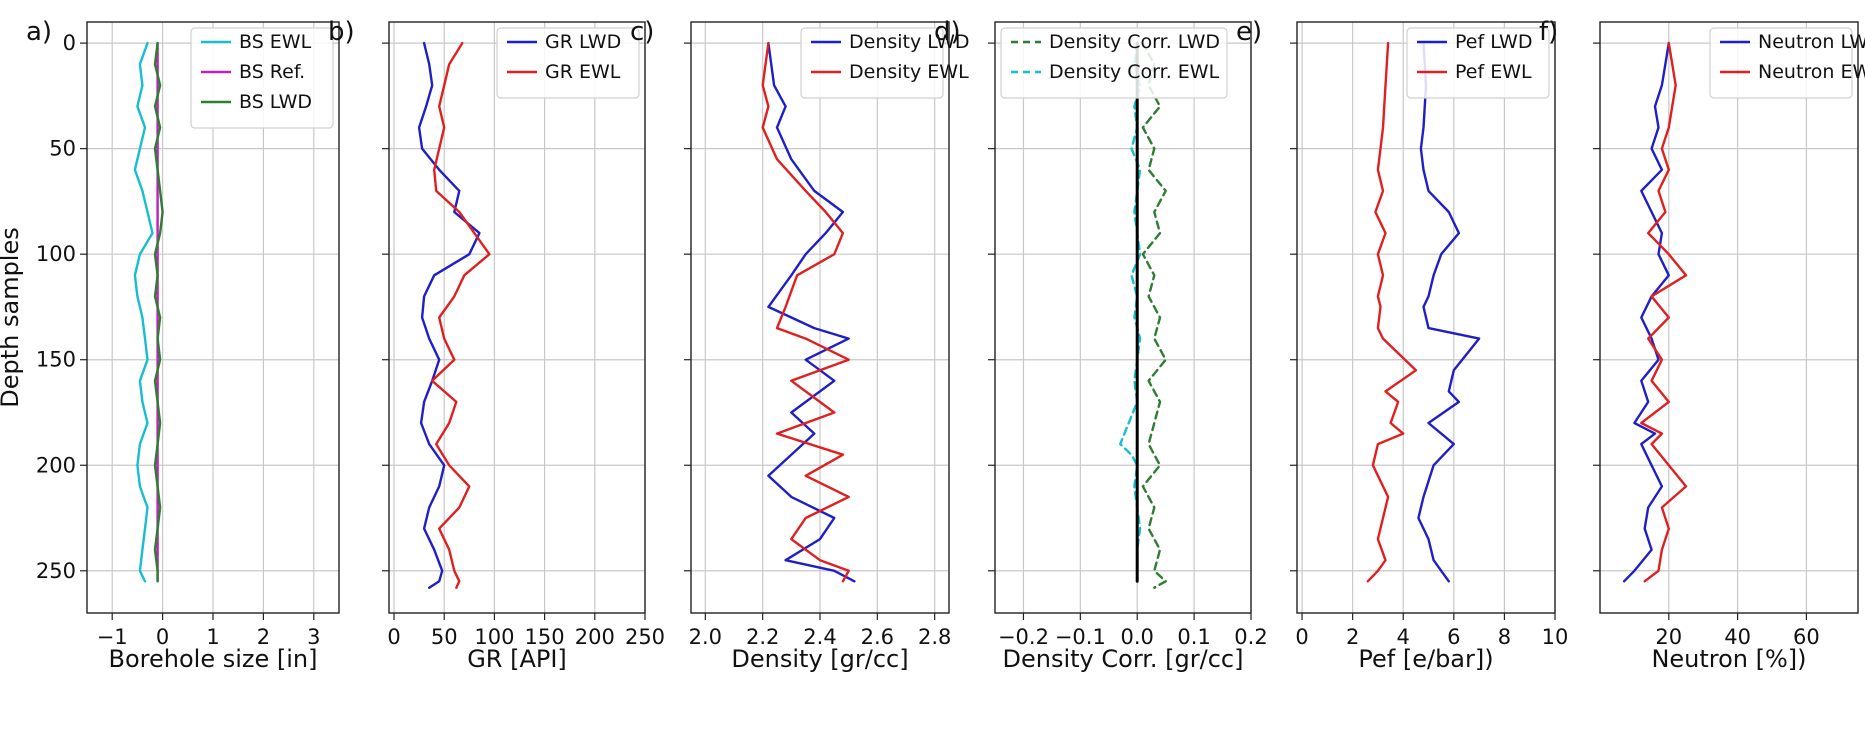  I want to click on panel-f-legend: Neutron LWD Neutron EWL, so click(1787, 63).